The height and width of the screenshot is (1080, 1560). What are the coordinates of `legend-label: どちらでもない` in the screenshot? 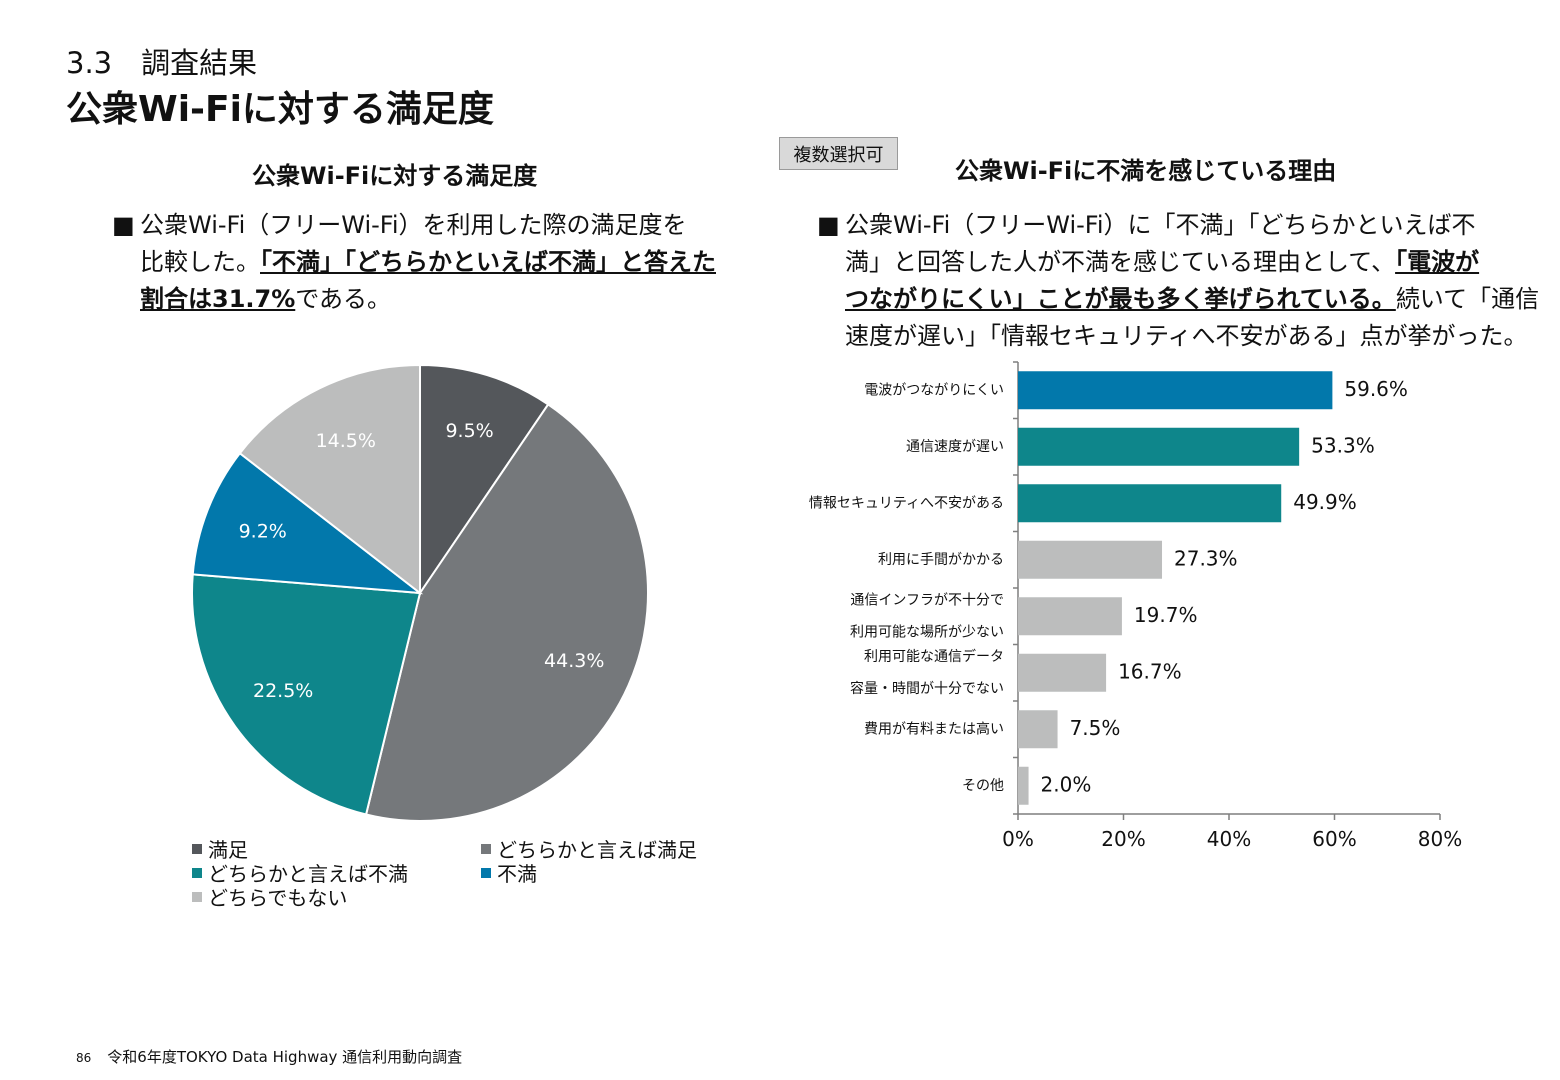 It's located at (278, 898).